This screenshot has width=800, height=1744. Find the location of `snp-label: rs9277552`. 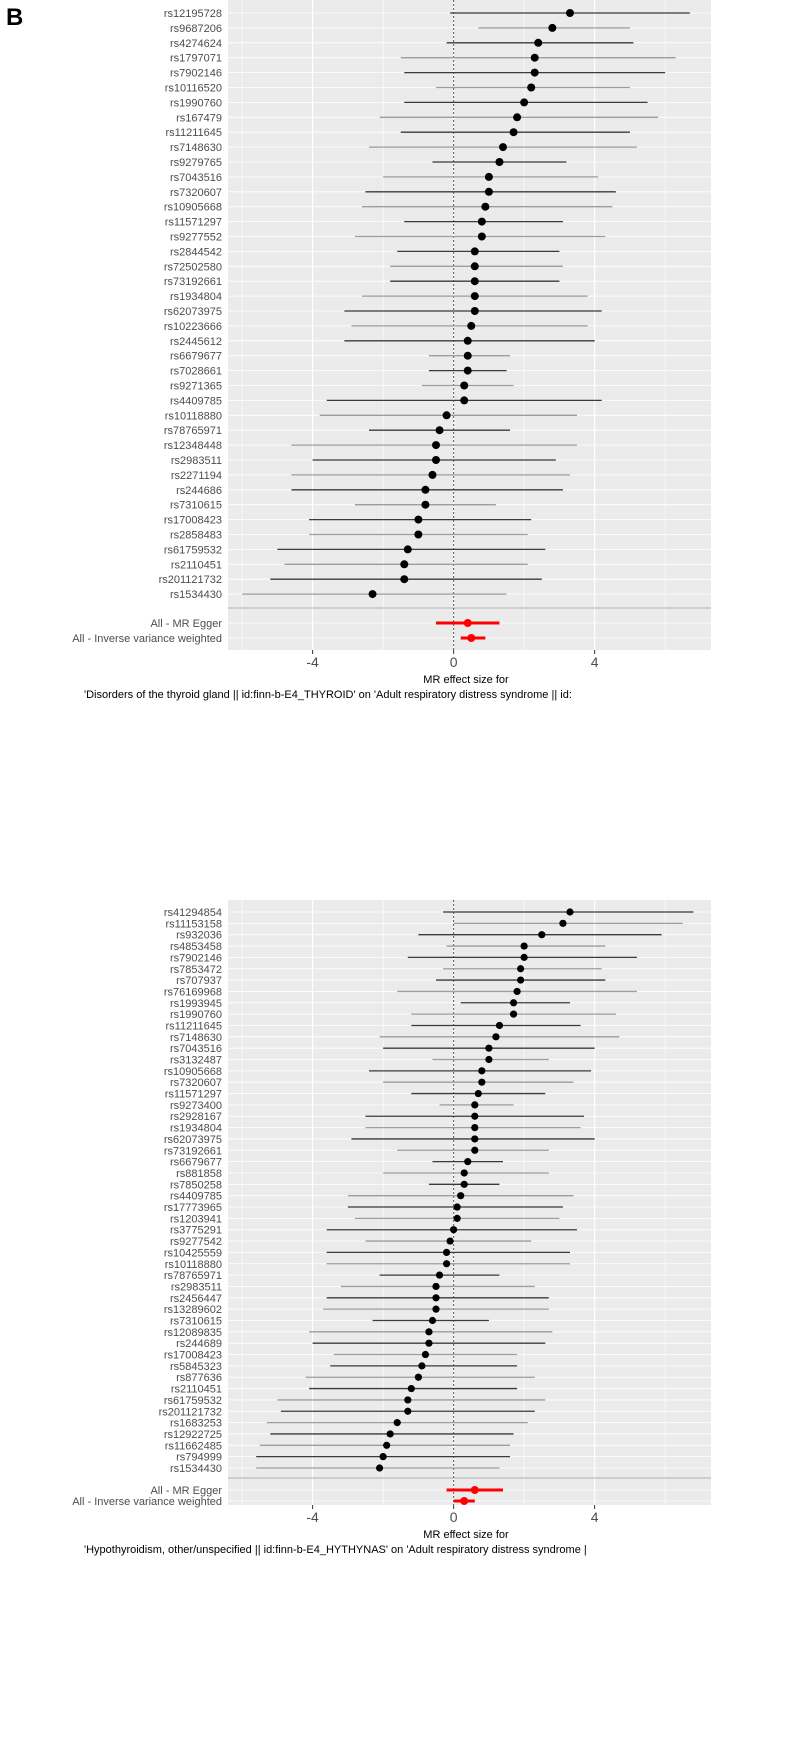

snp-label: rs9277552 is located at coordinates (196, 238).